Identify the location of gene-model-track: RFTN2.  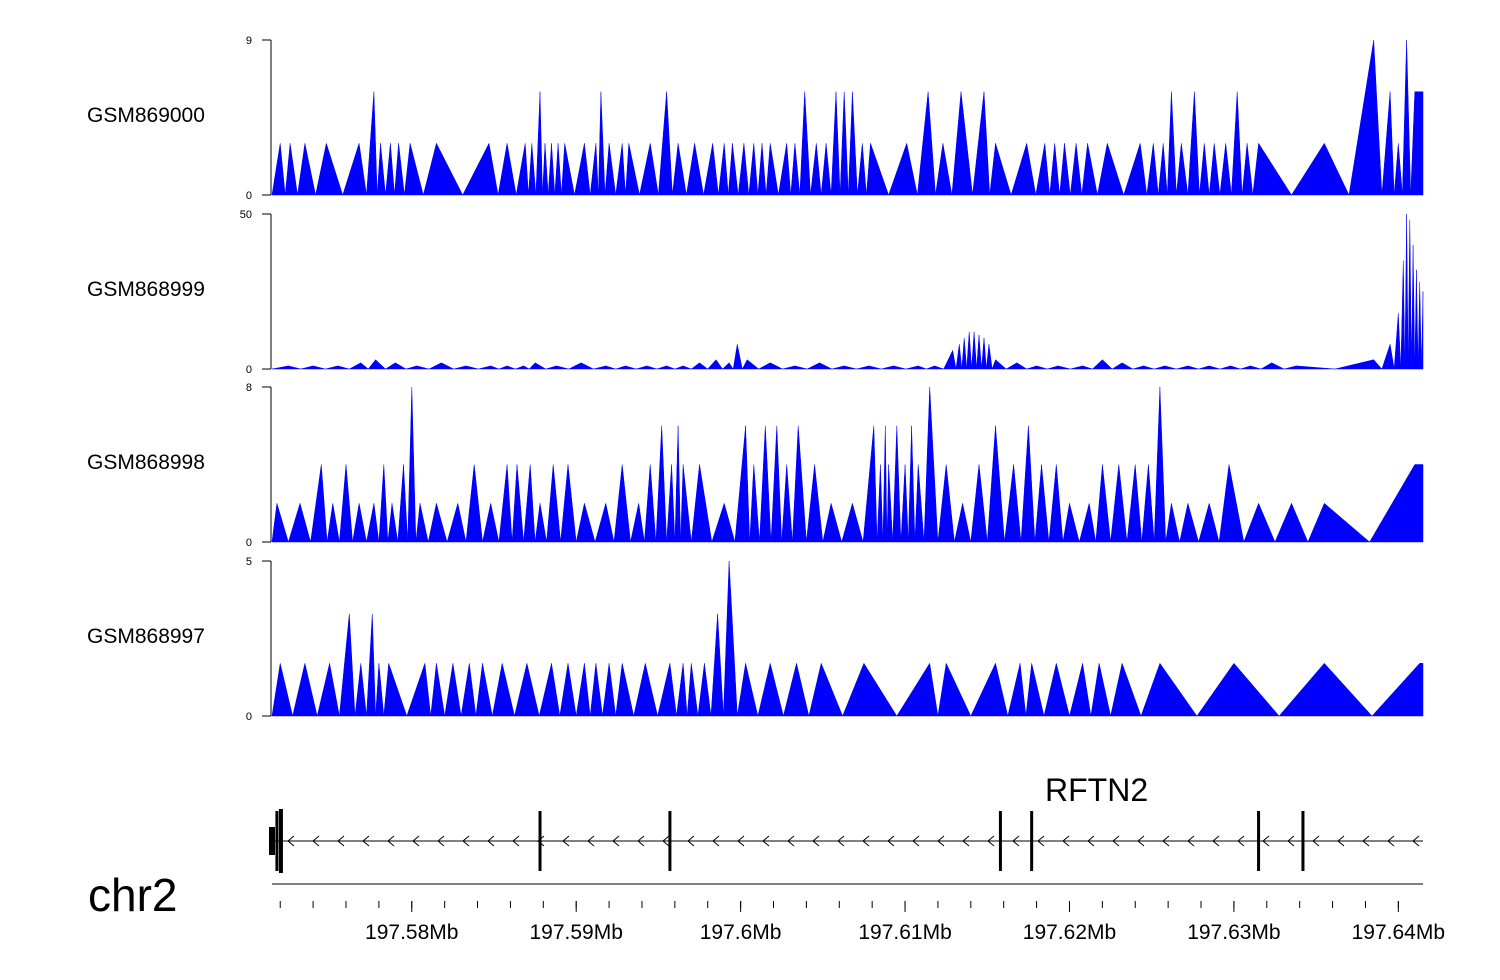
(846, 822).